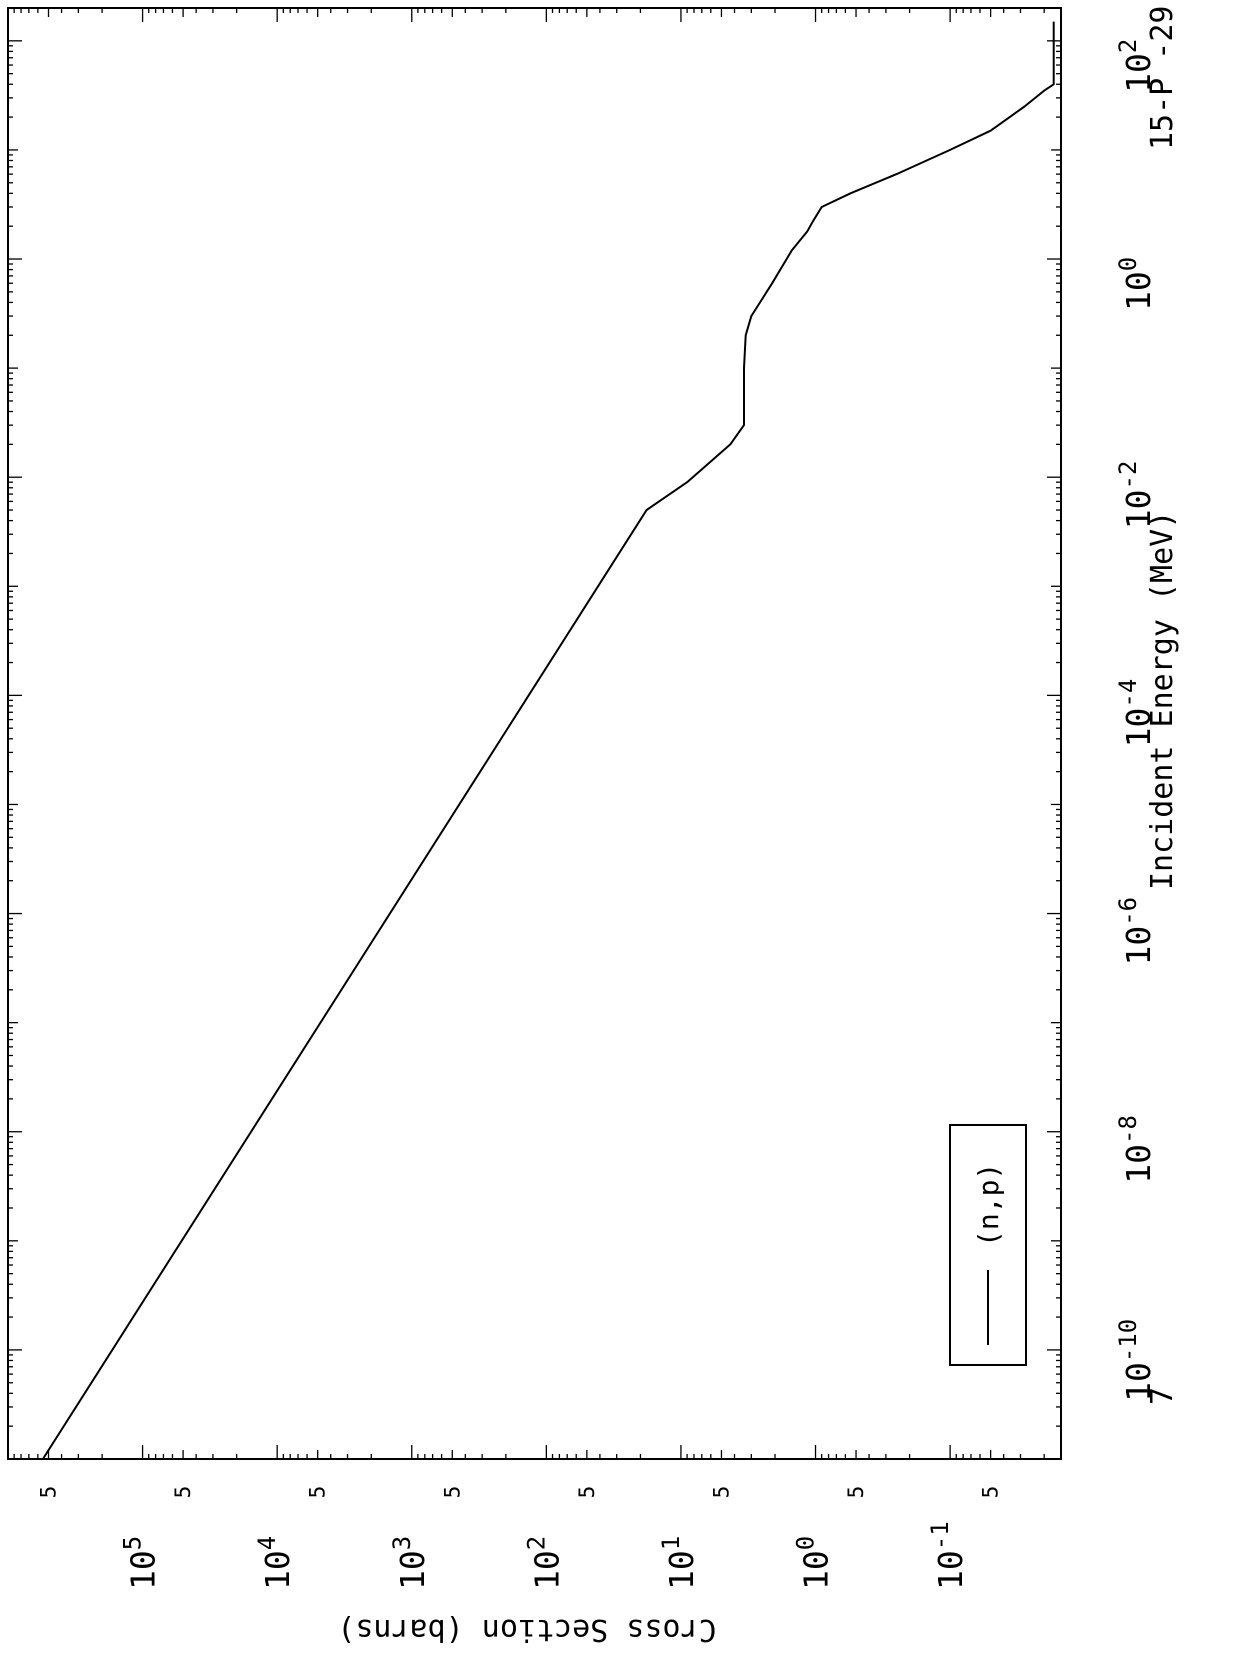 This screenshot has height=1661, width=1250. Describe the element at coordinates (1162, 700) in the screenshot. I see `x-axis-title: Incident Energy (MeV)` at that location.